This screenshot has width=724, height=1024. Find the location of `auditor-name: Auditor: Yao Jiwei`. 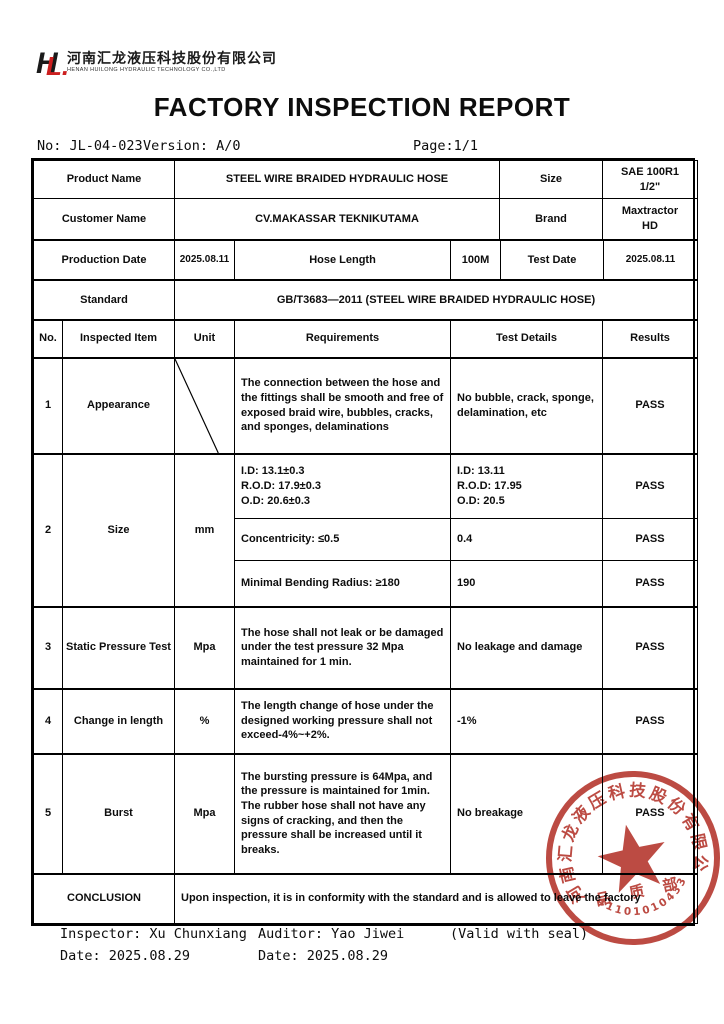

auditor-name: Auditor: Yao Jiwei is located at coordinates (331, 934).